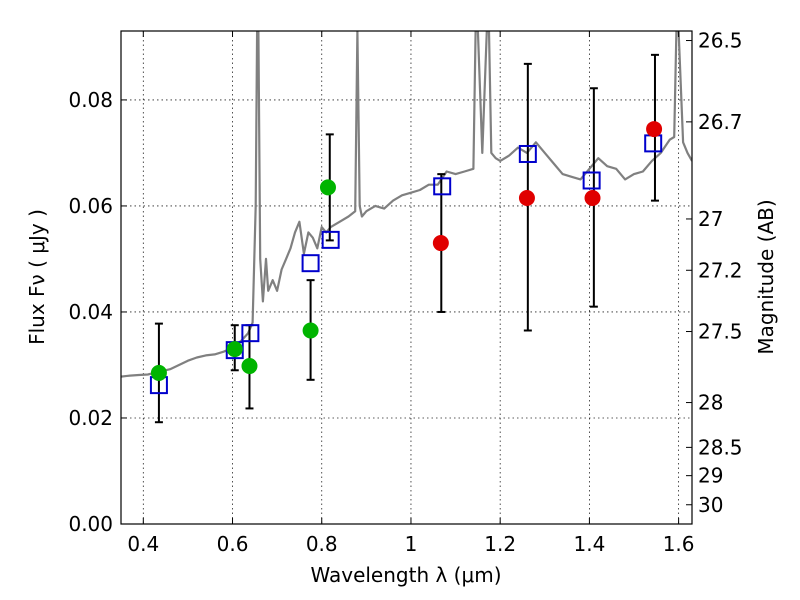 The width and height of the screenshot is (800, 600). I want to click on magnitude-tick-label: 28.5, so click(720, 447).